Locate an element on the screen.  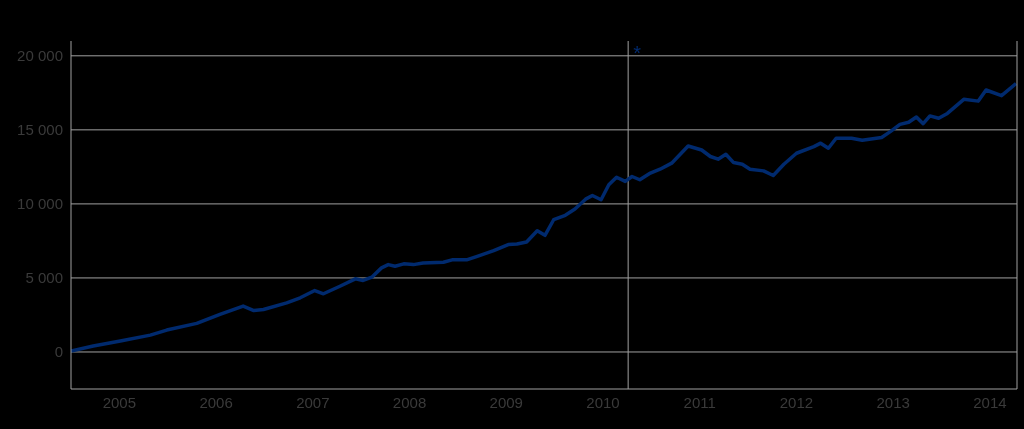
y-tick-label: 15 000 is located at coordinates (40, 130).